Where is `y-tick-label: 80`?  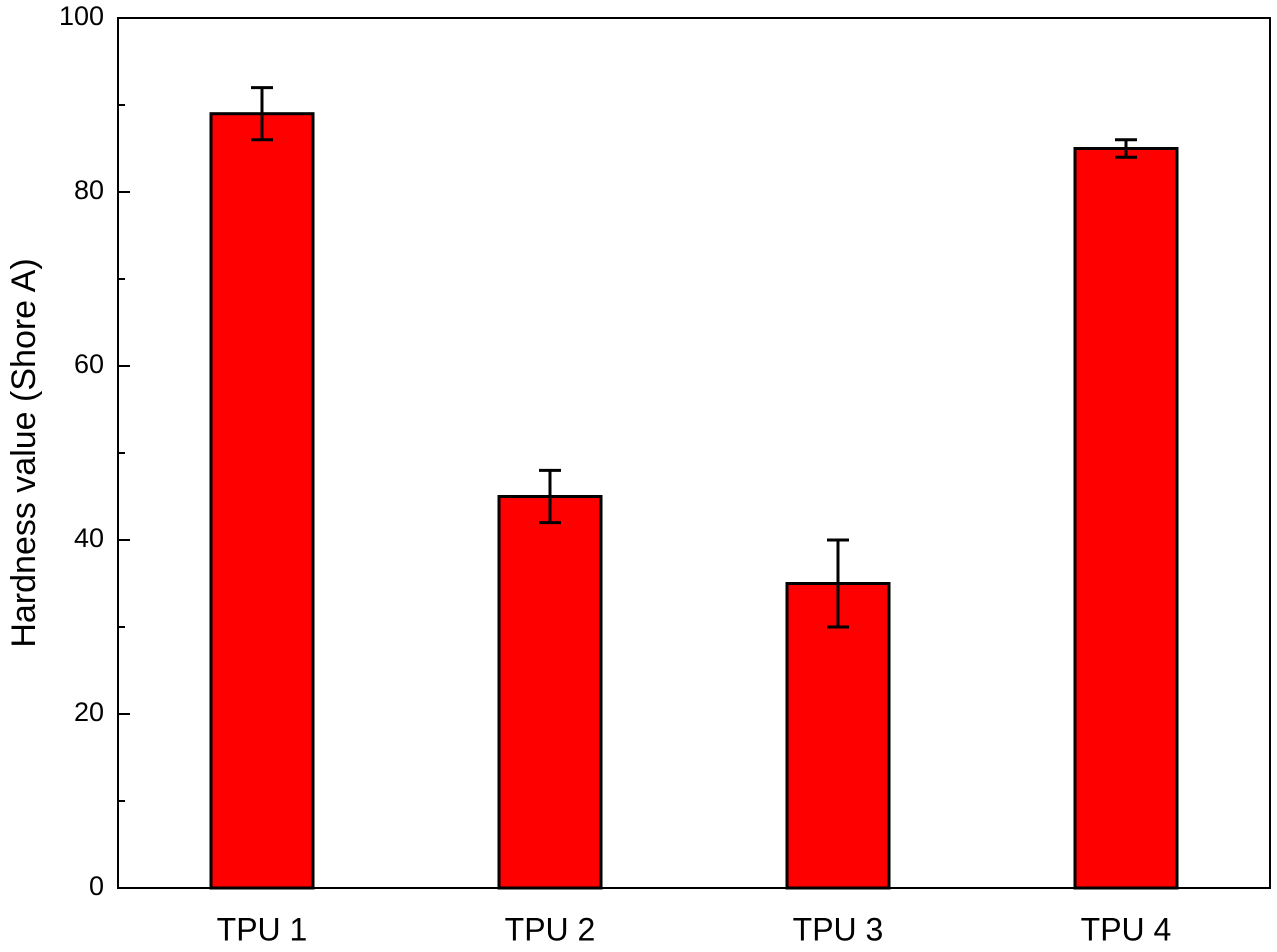 y-tick-label: 80 is located at coordinates (89, 190).